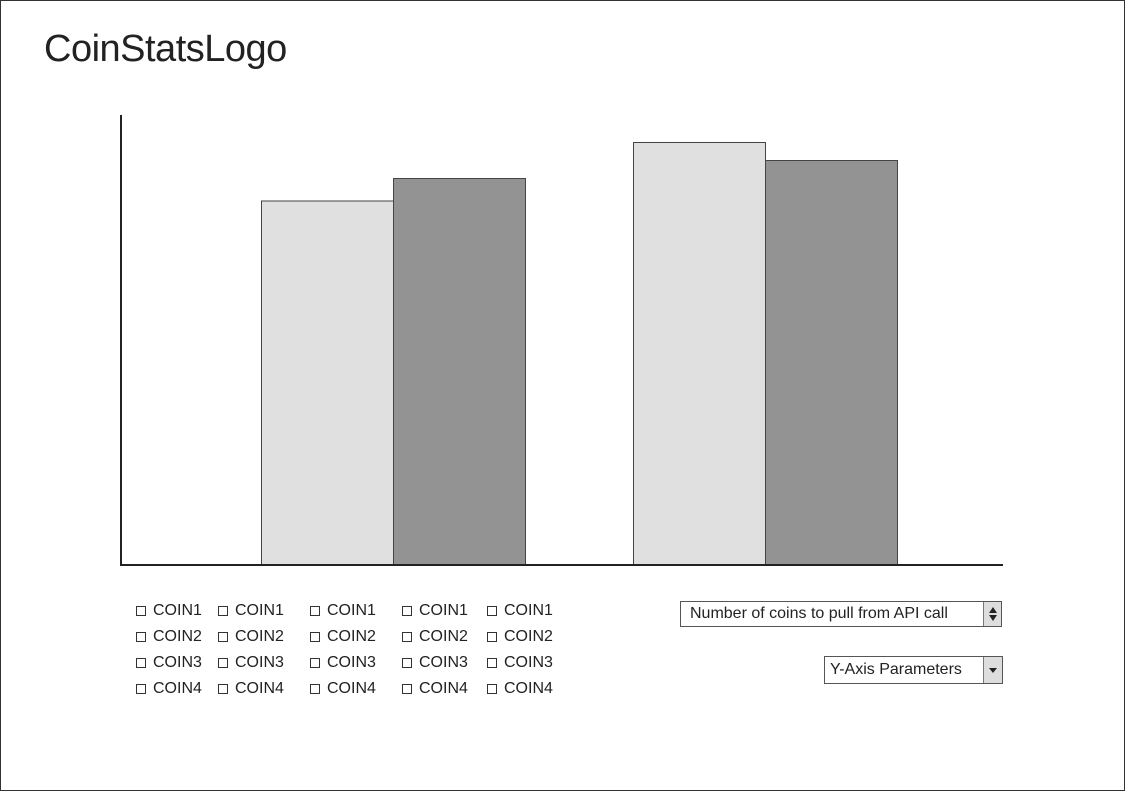  I want to click on y-axis-parameters-select: Y-Axis Parameters, so click(913, 670).